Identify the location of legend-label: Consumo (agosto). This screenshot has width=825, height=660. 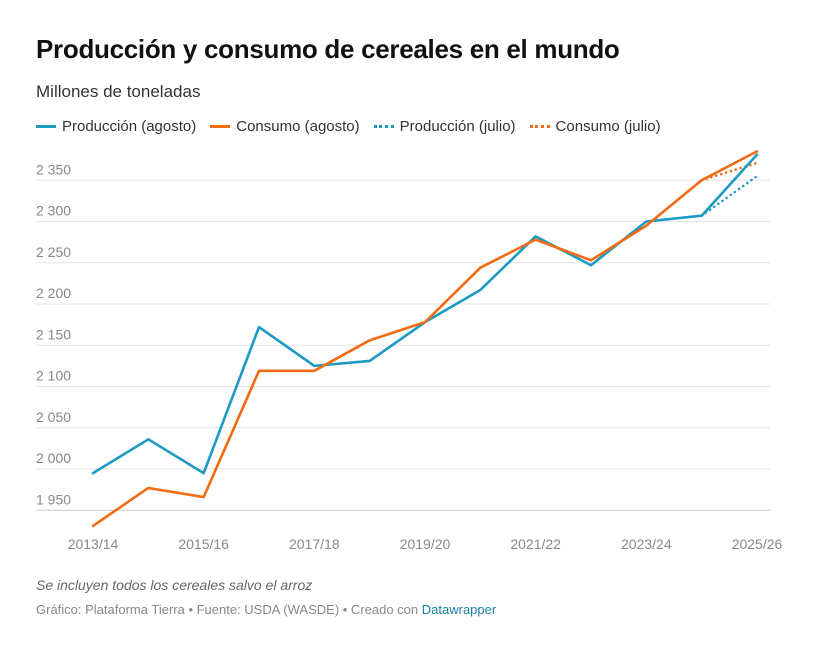
(298, 126).